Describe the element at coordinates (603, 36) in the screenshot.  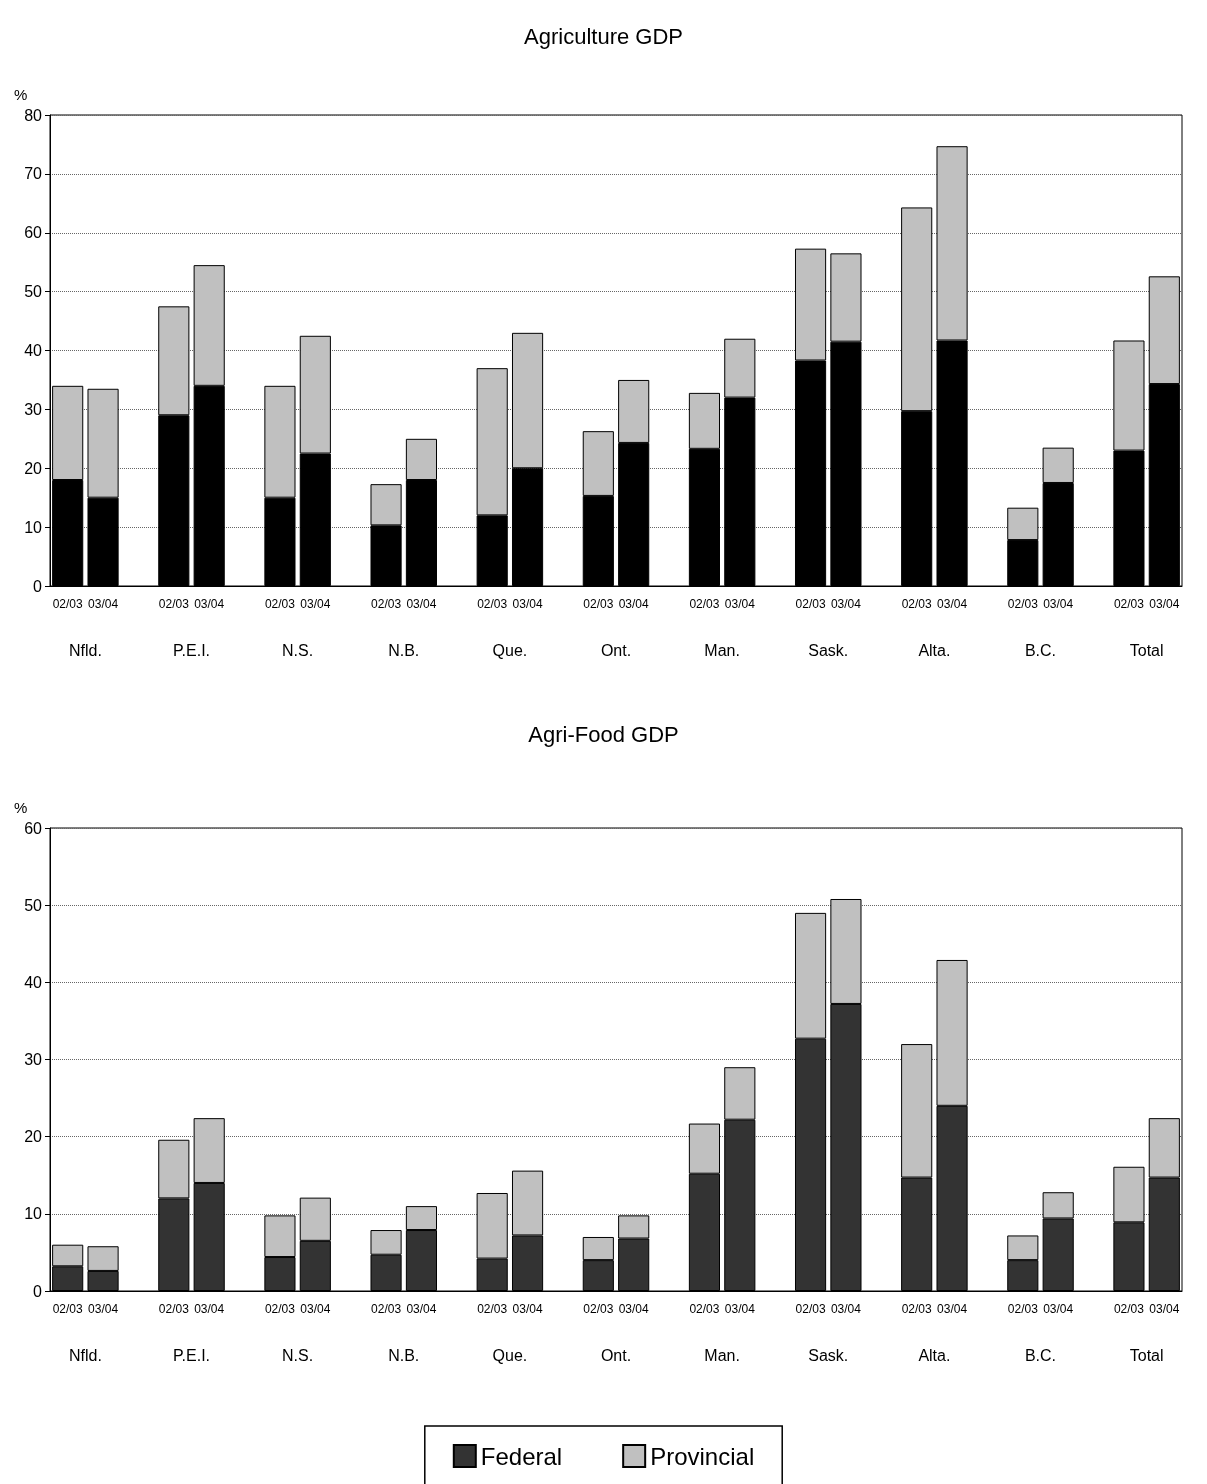
I see `chart-title: Agriculture GDP` at that location.